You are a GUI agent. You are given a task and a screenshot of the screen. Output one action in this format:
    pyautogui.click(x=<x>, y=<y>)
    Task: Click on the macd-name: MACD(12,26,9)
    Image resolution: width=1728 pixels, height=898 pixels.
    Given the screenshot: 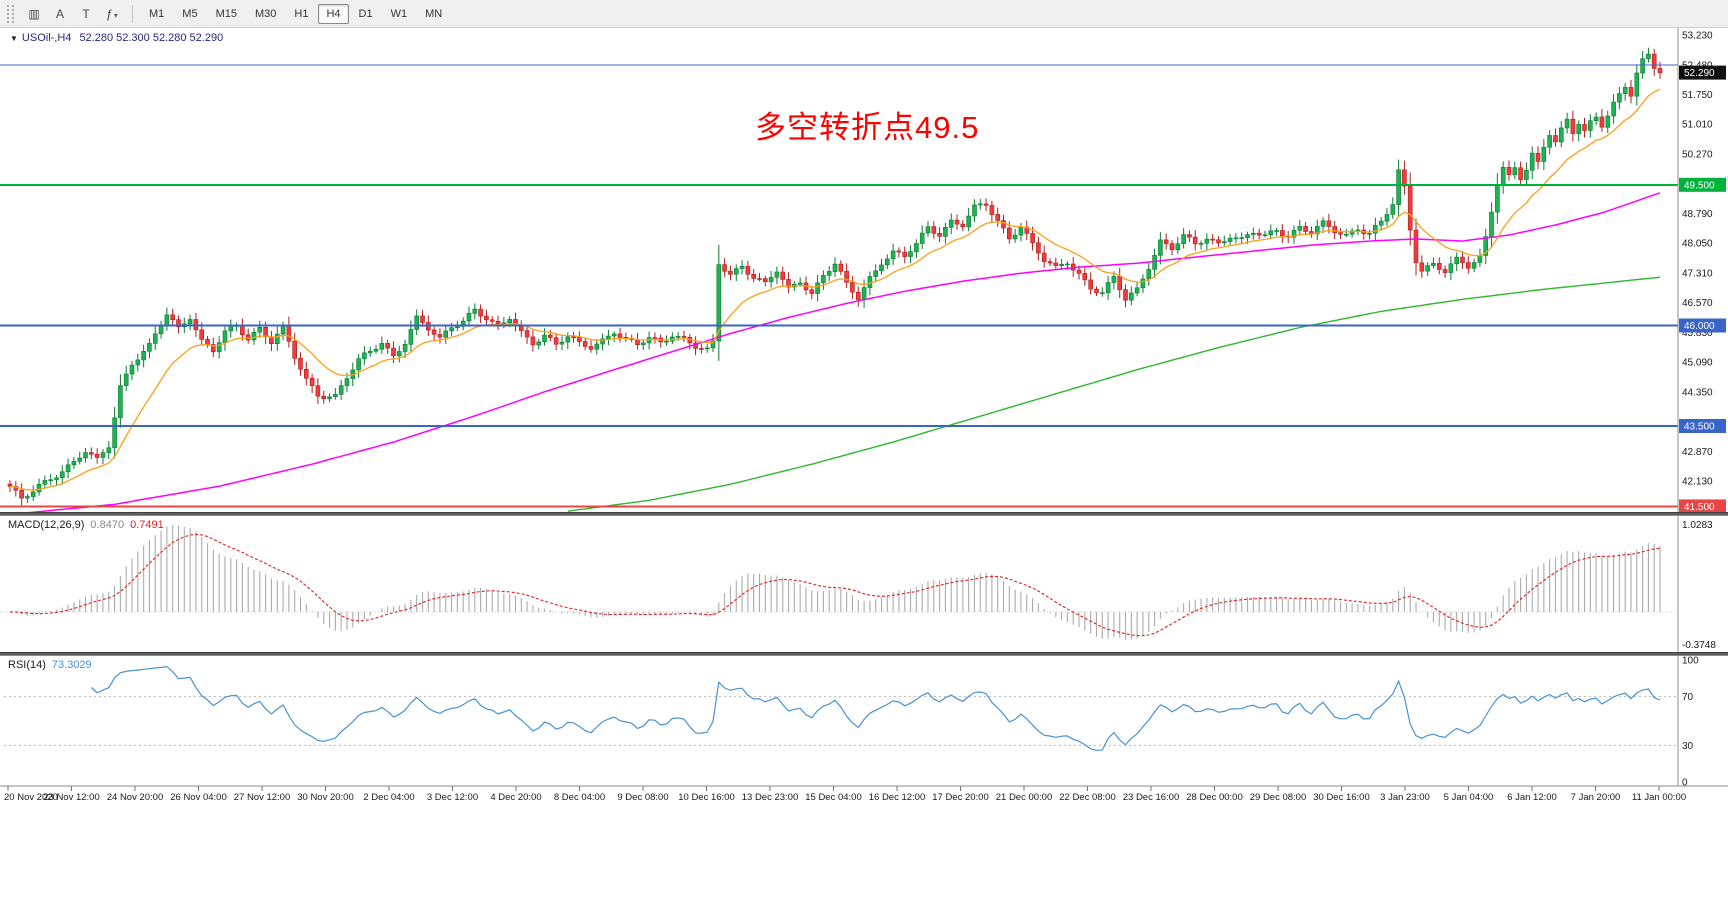 What is the action you would take?
    pyautogui.click(x=46, y=525)
    